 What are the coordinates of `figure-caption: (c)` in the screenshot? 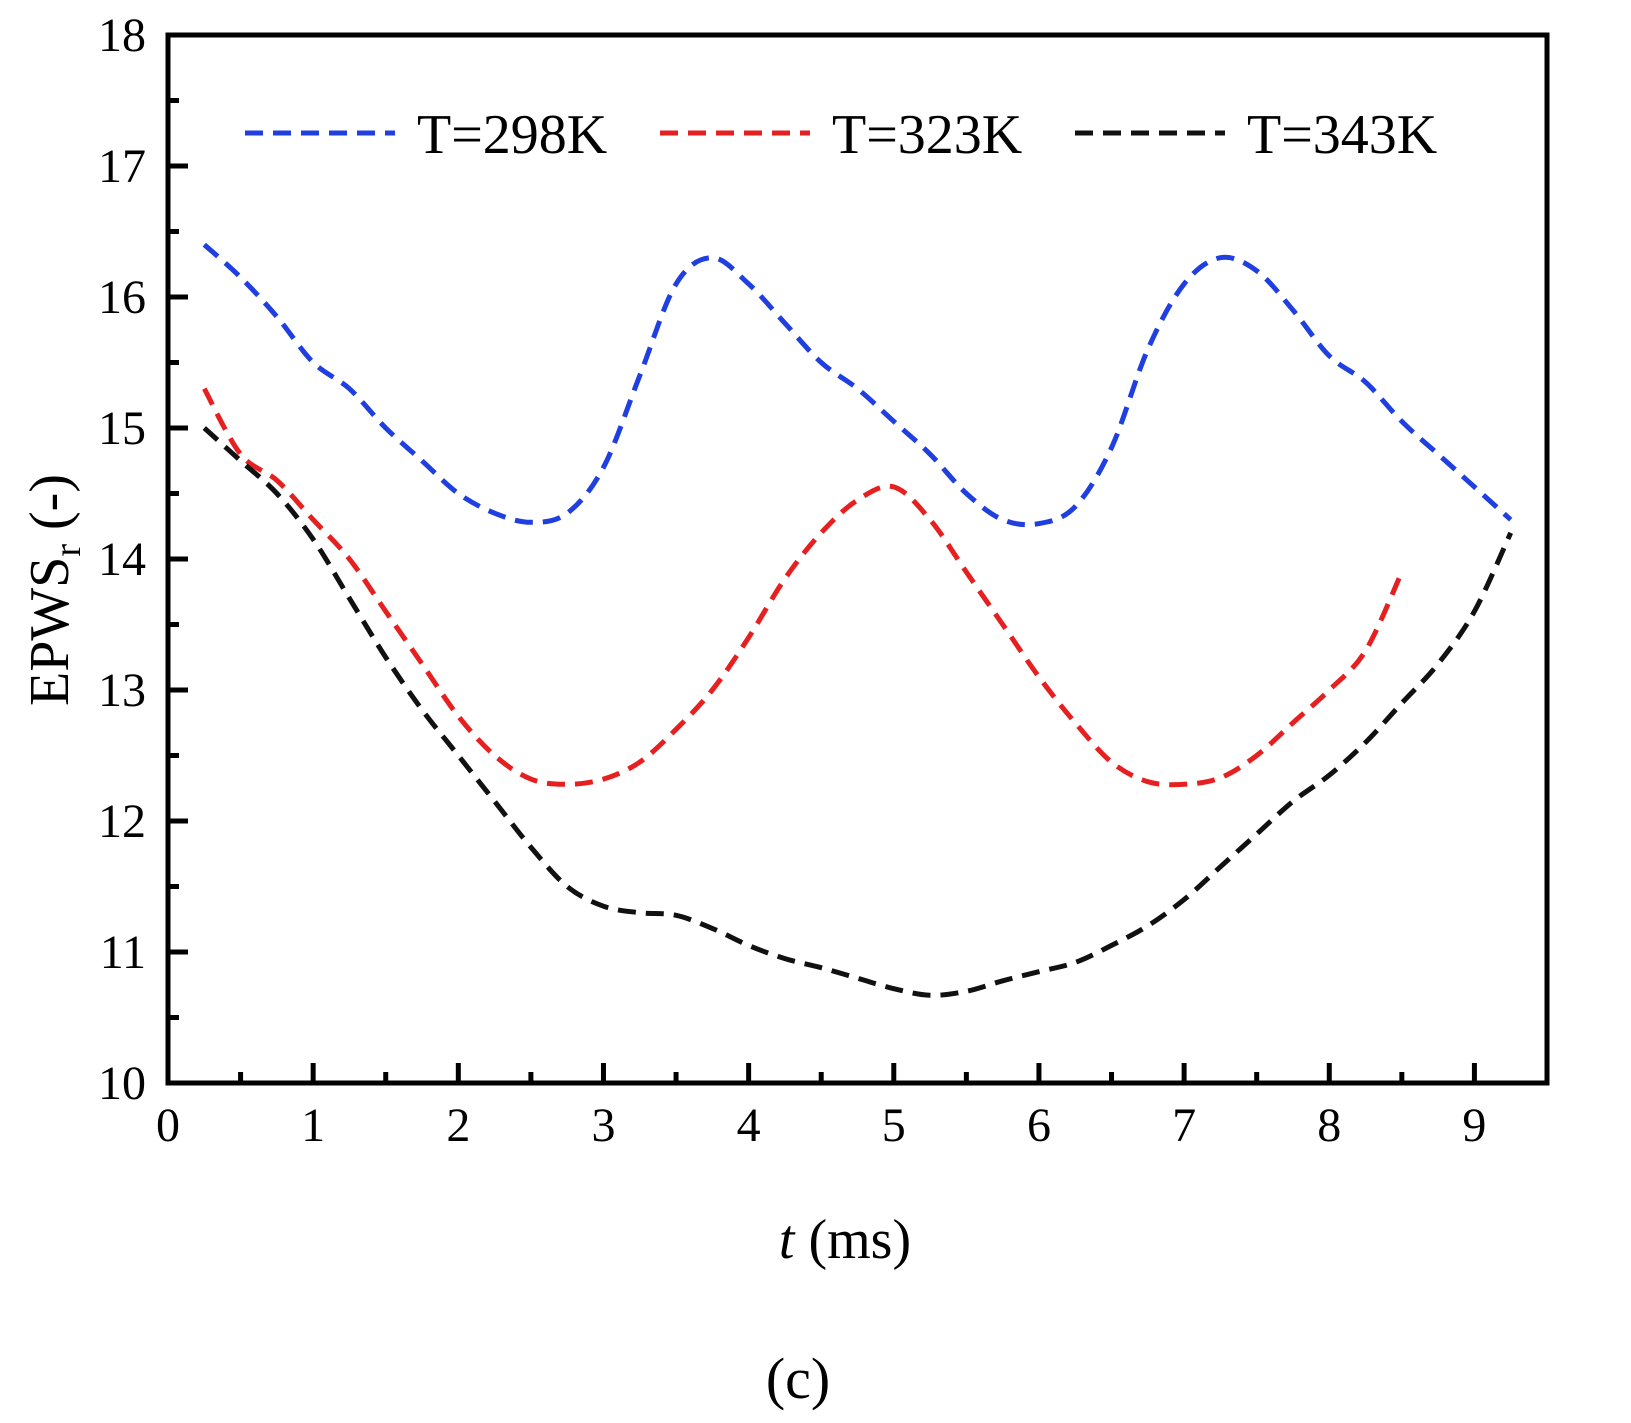 It's located at (798, 1378).